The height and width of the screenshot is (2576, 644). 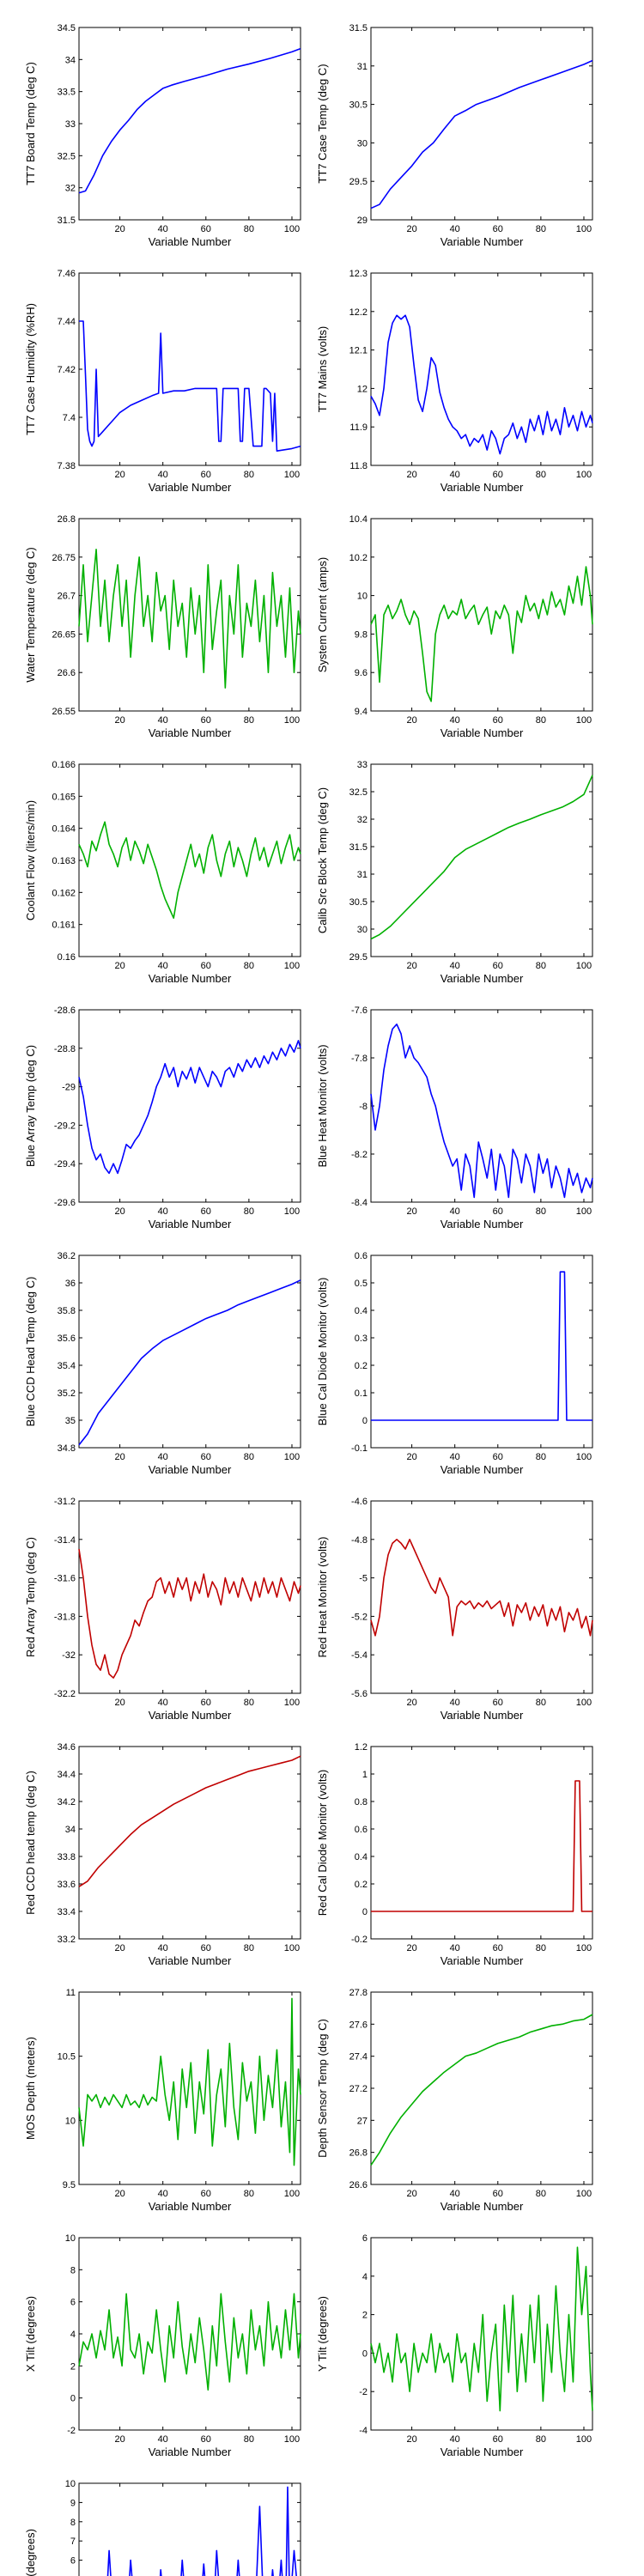 What do you see at coordinates (358, 2025) in the screenshot?
I see `y-tick-label: 27.6` at bounding box center [358, 2025].